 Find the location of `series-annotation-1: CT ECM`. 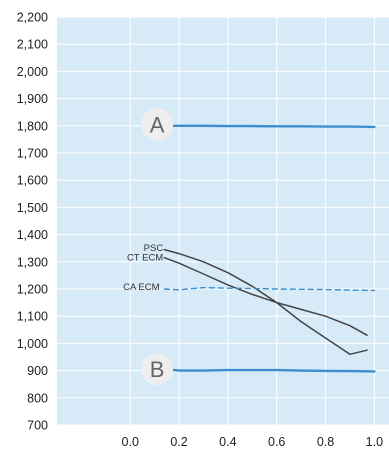

series-annotation-1: CT ECM is located at coordinates (145, 257).